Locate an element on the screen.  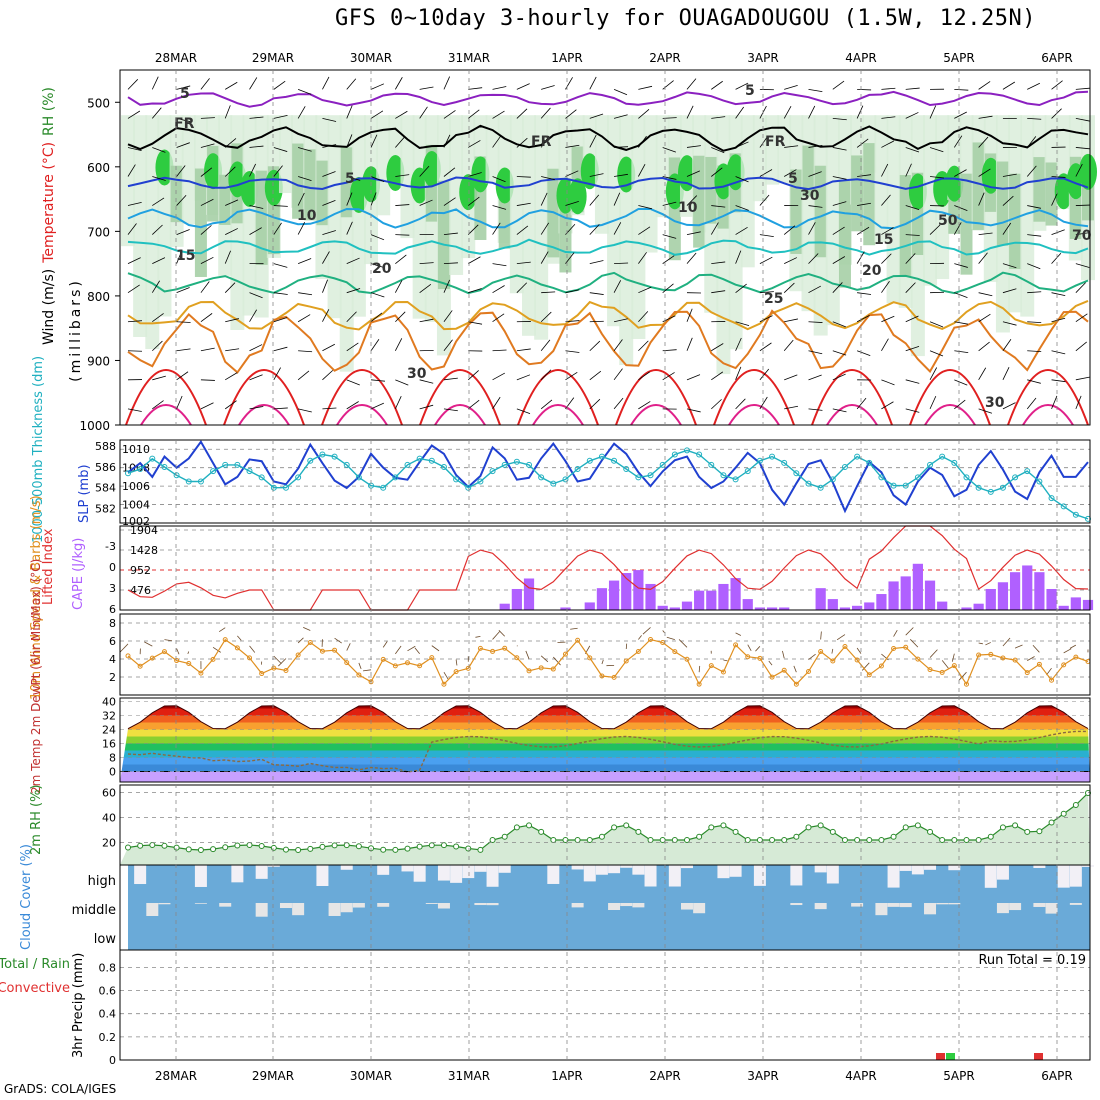
x-tick-label: 1APR is located at coordinates (566, 58).